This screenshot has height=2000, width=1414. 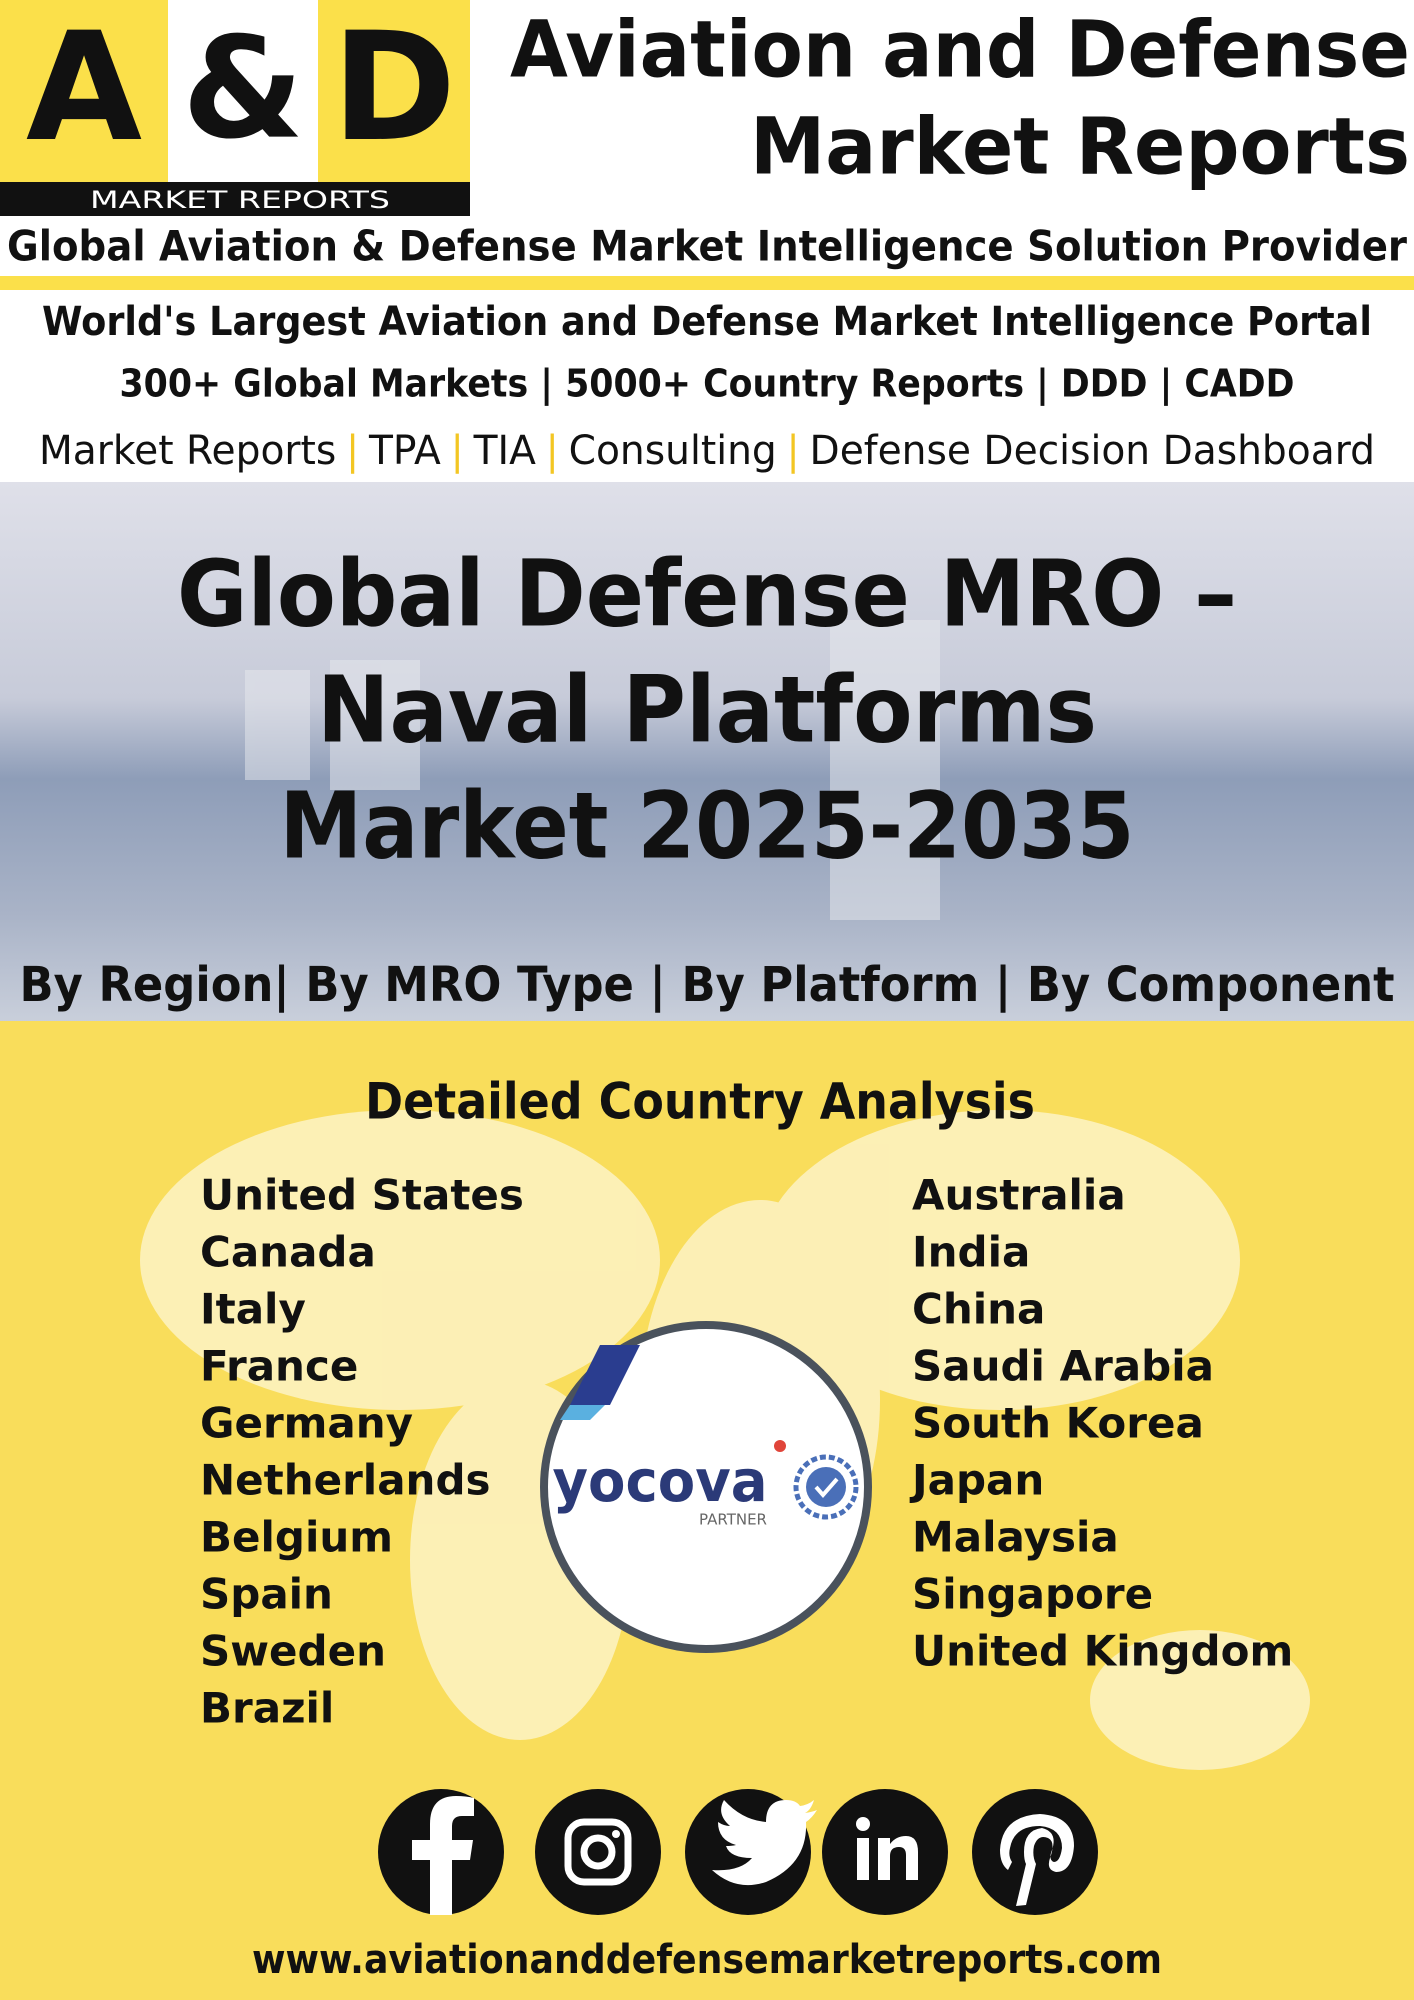 What do you see at coordinates (267, 1708) in the screenshot?
I see `country: Brazil` at bounding box center [267, 1708].